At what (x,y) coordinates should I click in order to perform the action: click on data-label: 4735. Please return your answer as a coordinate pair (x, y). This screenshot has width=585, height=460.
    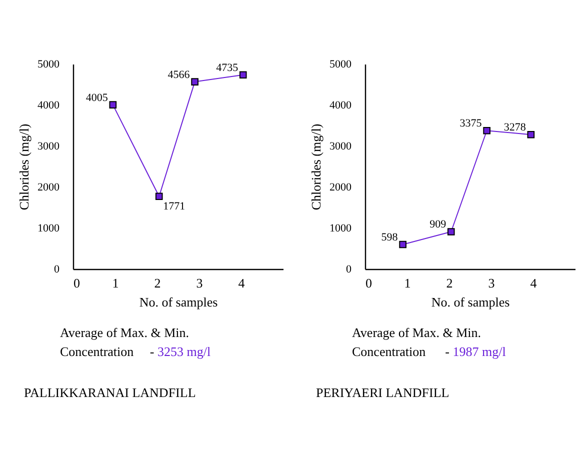
    Looking at the image, I should click on (227, 68).